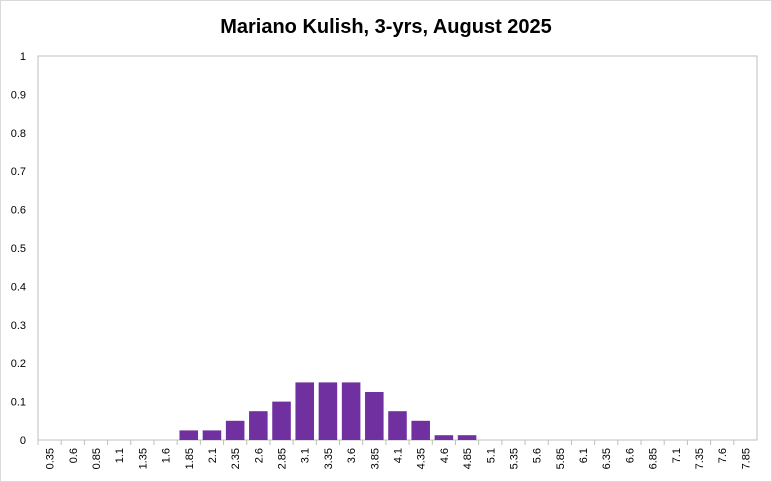  I want to click on y-tick-label: 0.3, so click(18, 326).